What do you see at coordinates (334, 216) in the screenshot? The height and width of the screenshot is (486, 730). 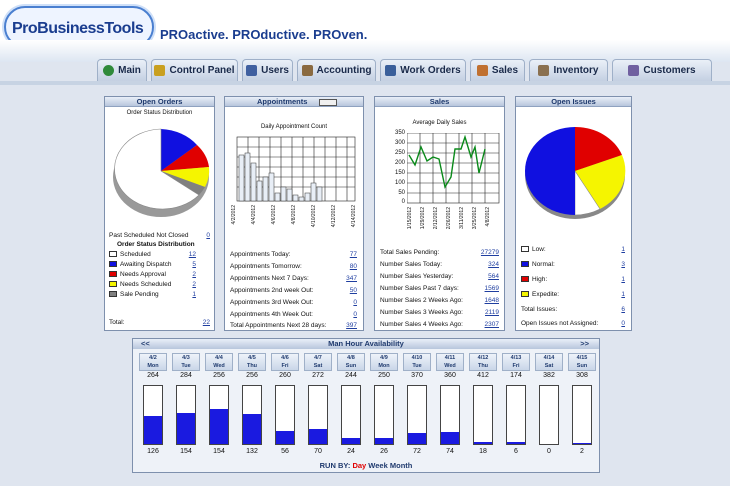 I see `appt-xtick: 4/12/2012` at bounding box center [334, 216].